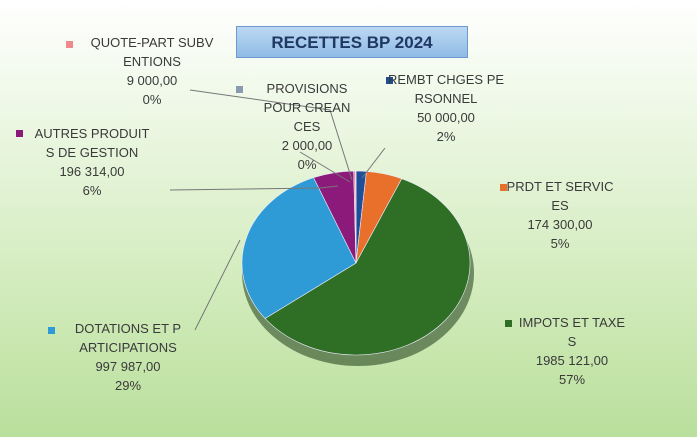 The height and width of the screenshot is (437, 697). What do you see at coordinates (560, 243) in the screenshot?
I see `percent-label: 5%` at bounding box center [560, 243].